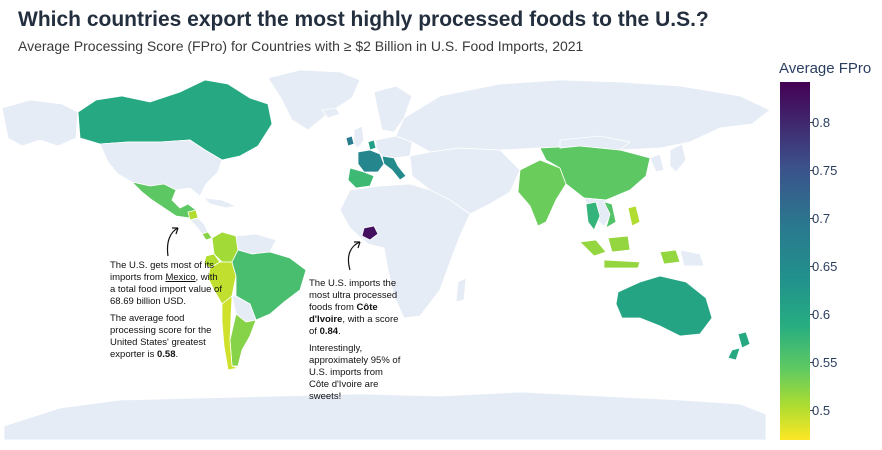 The height and width of the screenshot is (450, 882). Describe the element at coordinates (595, 143) in the screenshot. I see `country-mongolia` at that location.